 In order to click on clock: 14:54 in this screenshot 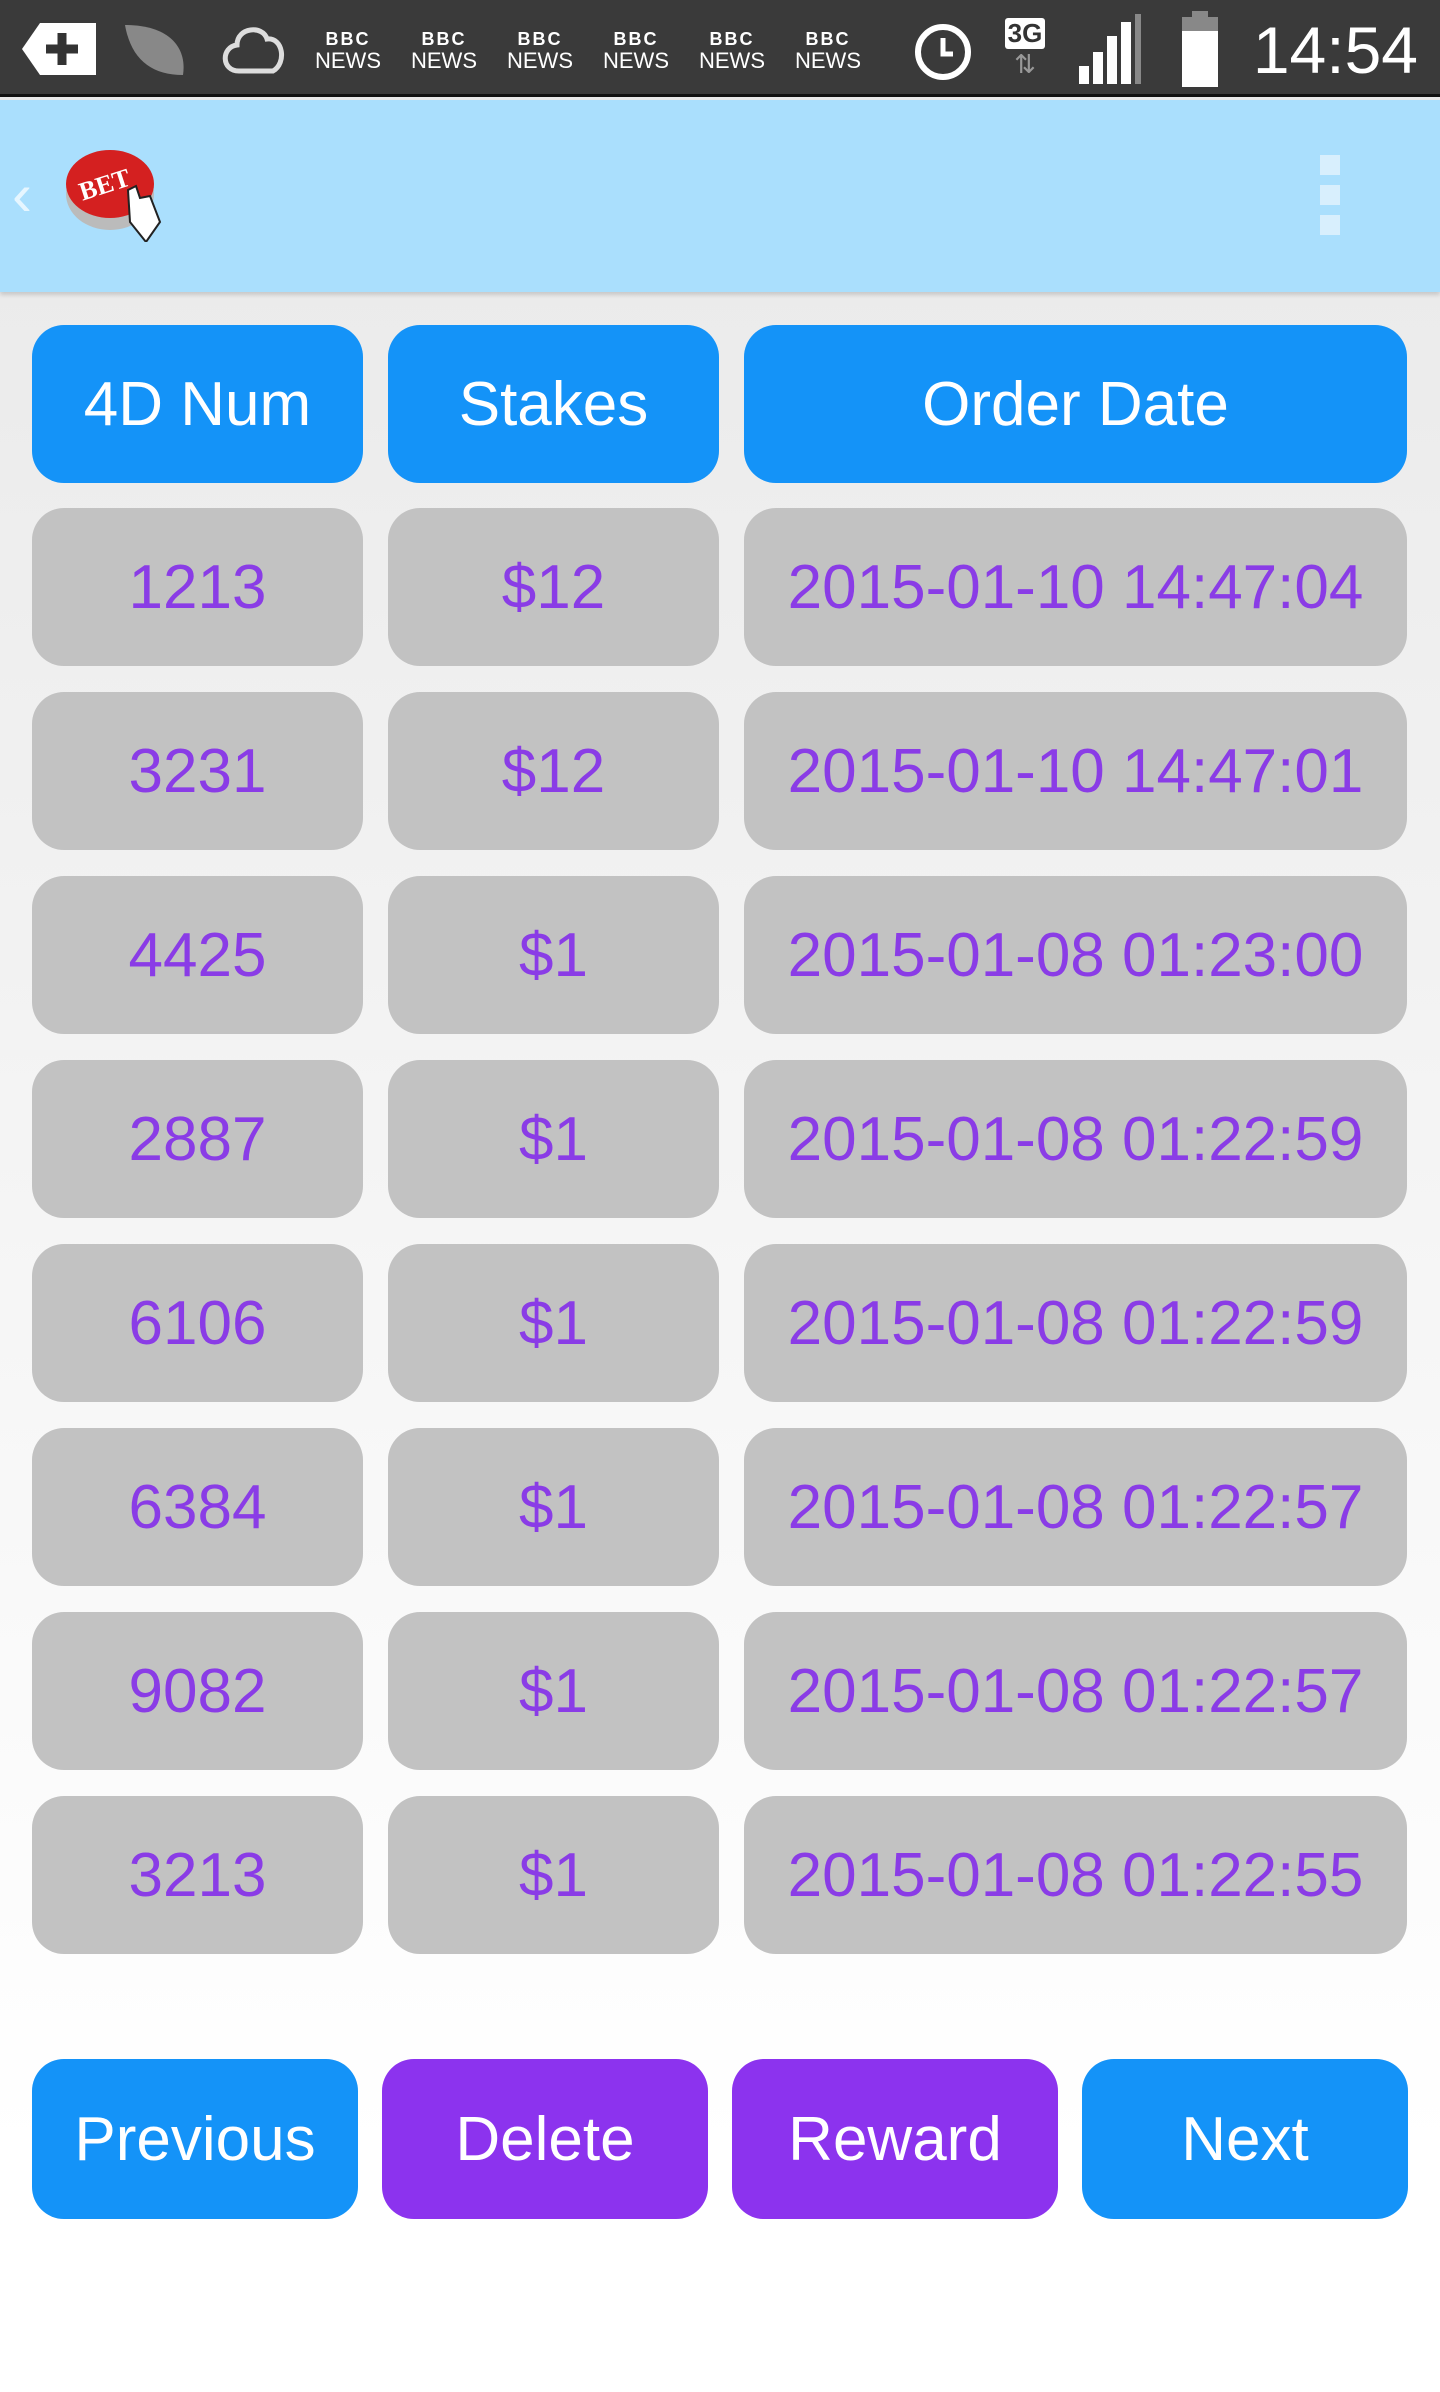, I will do `click(1335, 50)`.